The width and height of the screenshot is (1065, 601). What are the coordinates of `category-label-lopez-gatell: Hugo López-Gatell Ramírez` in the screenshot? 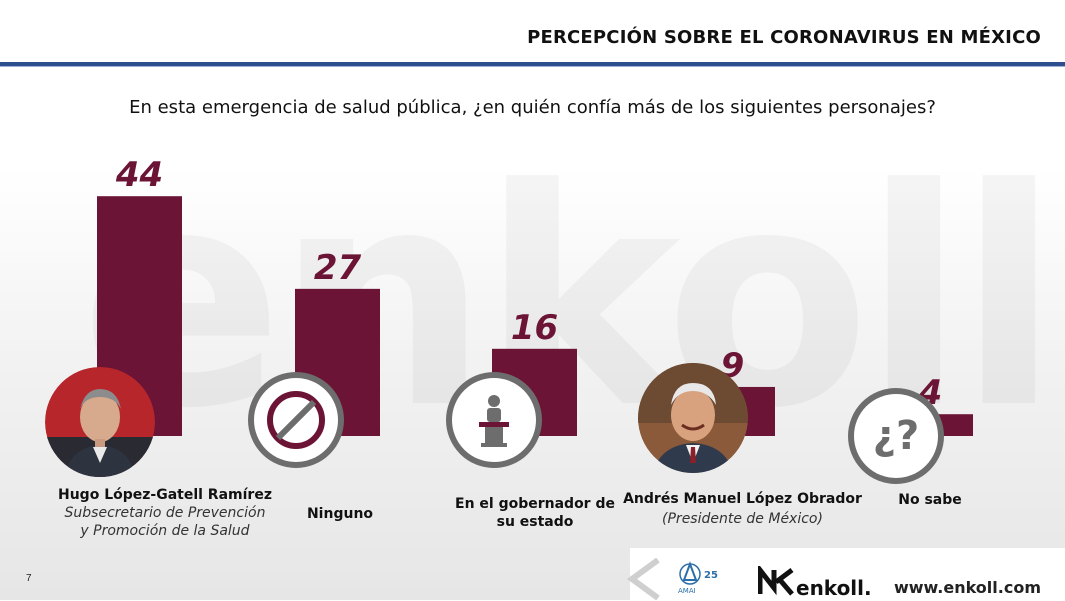 It's located at (165, 495).